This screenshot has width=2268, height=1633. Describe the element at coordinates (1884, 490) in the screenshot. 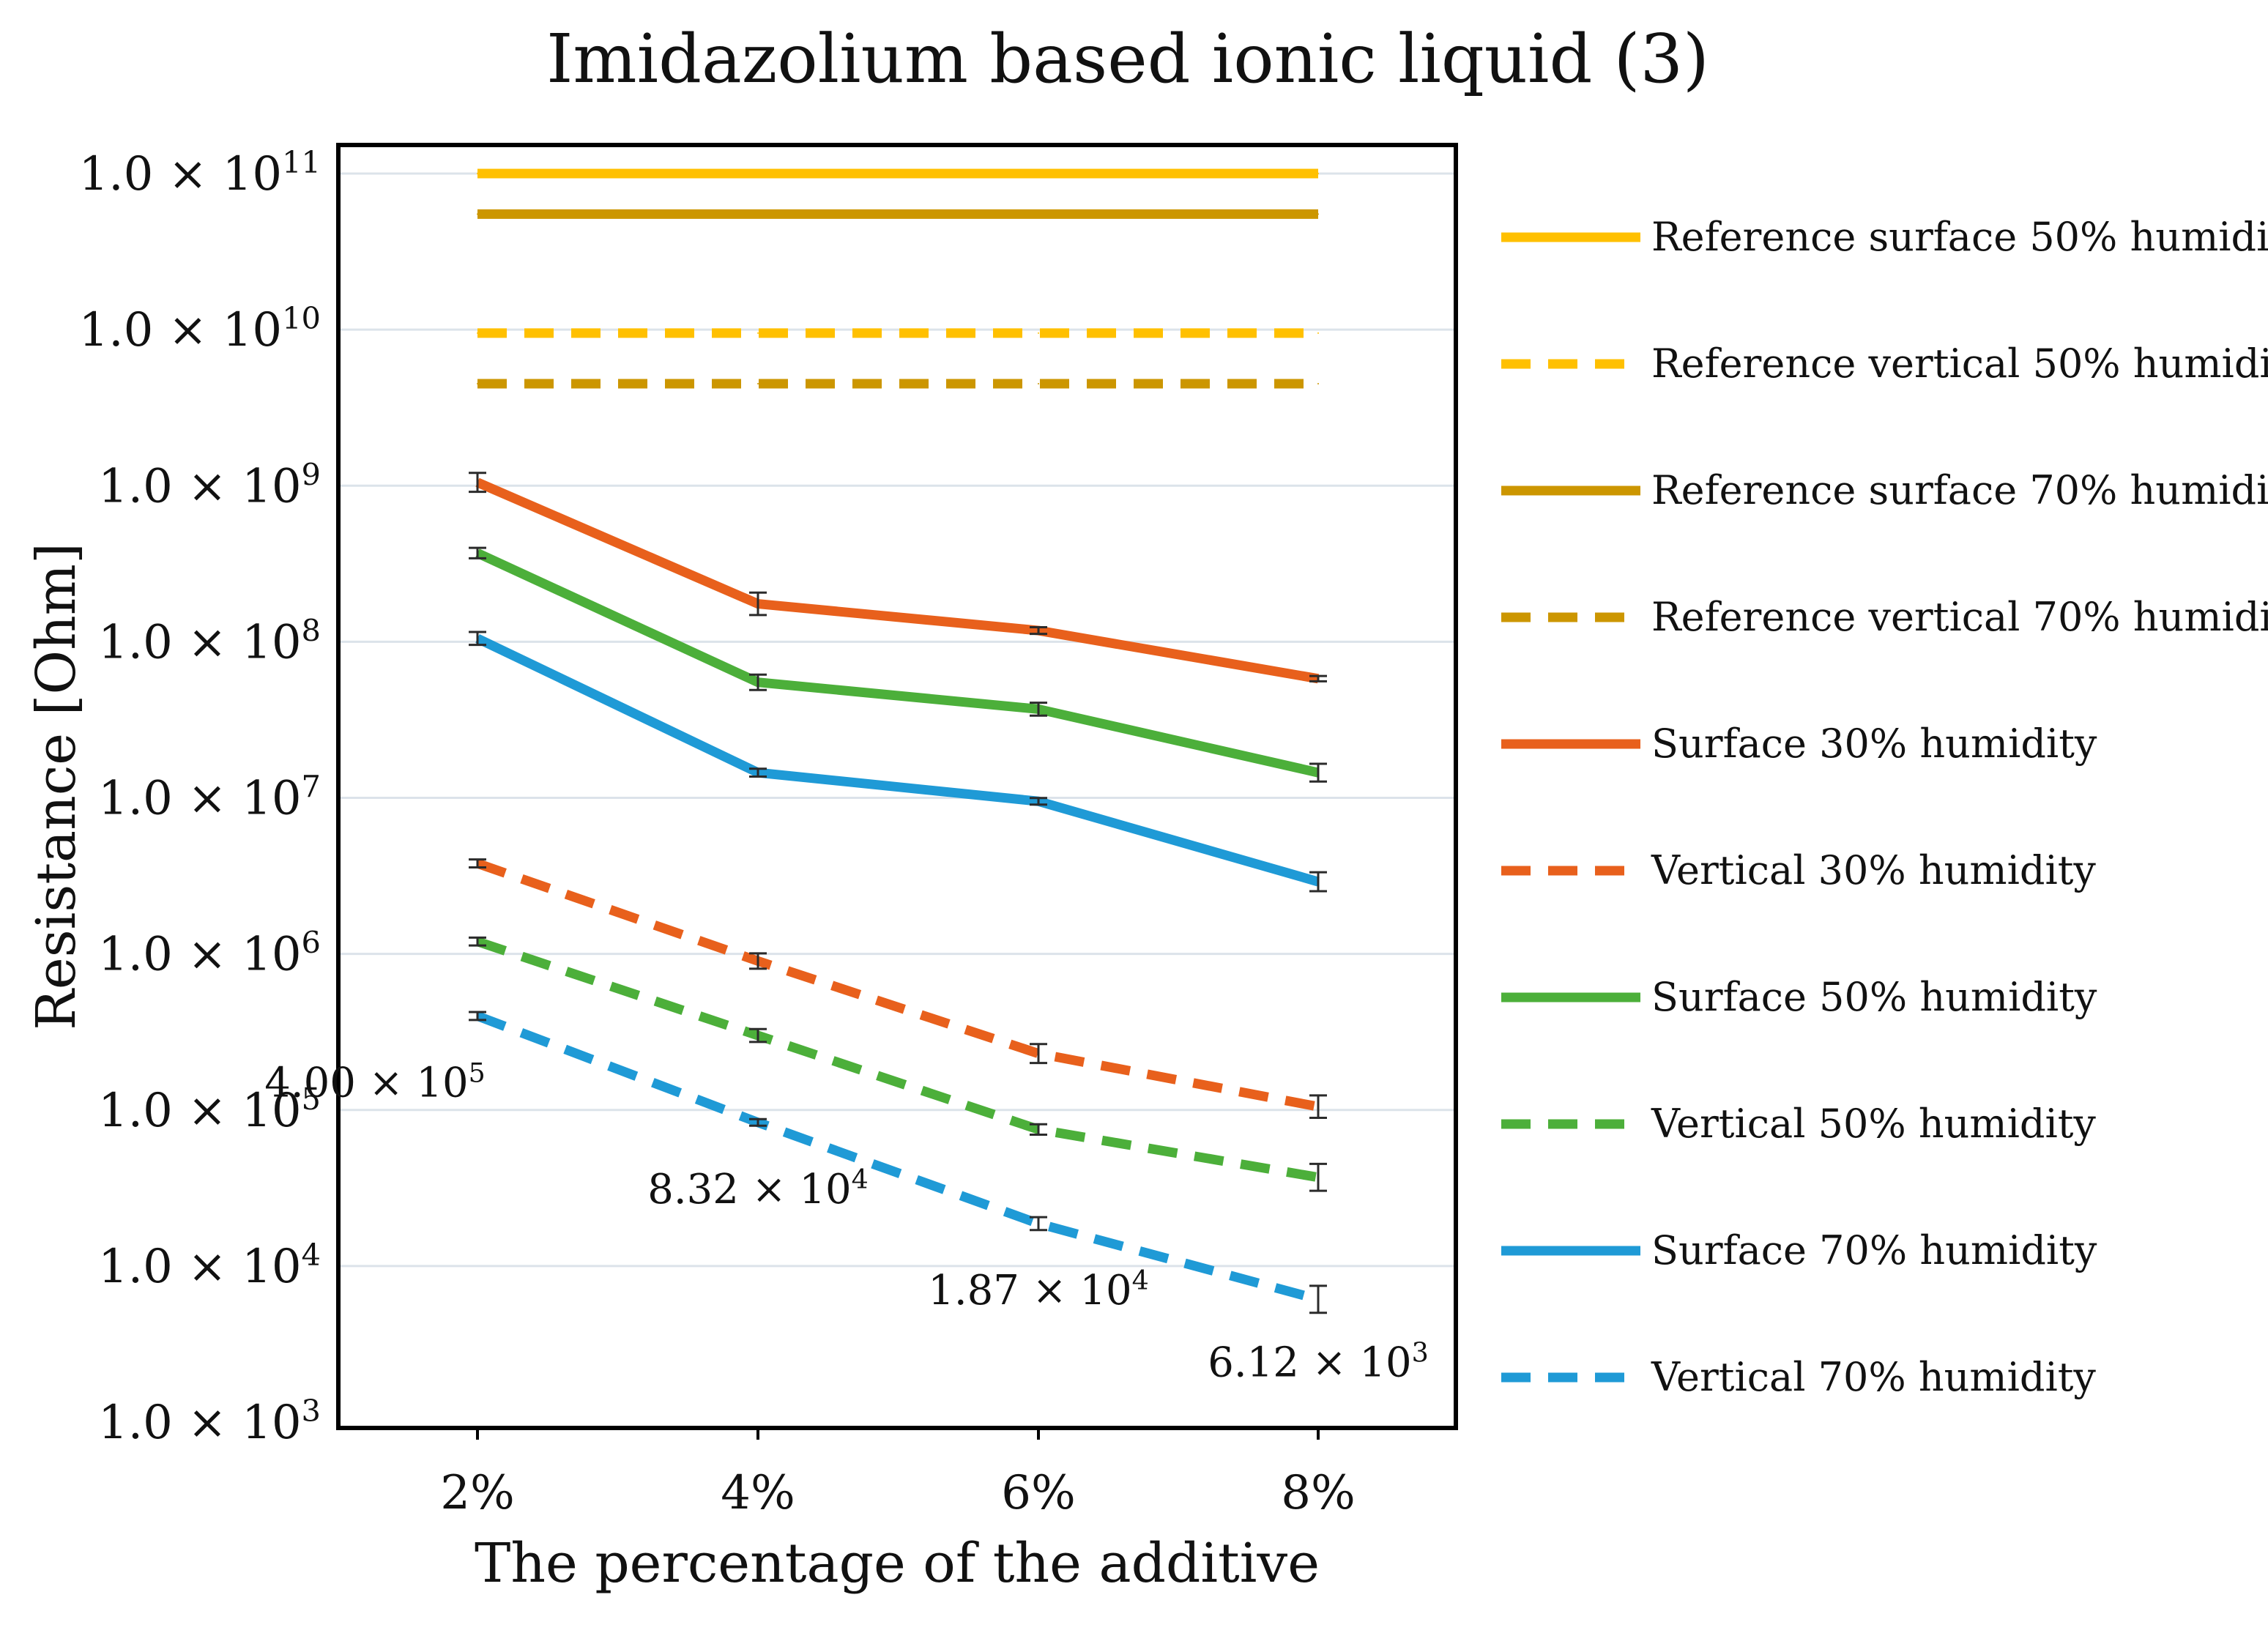

I see `legend-entry: Reference surface 70% humidity` at that location.